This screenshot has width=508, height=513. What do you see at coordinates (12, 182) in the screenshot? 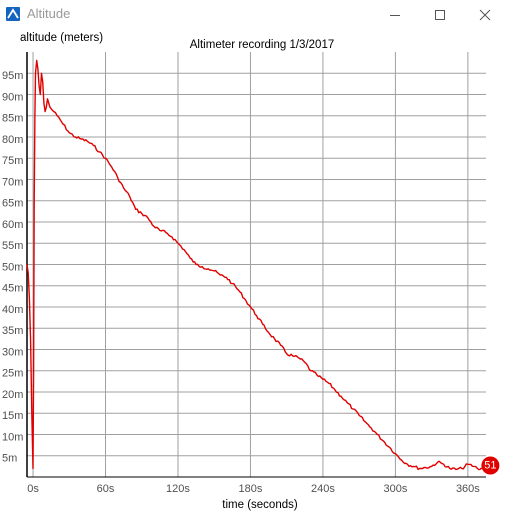
I see `y-tick-label: 70m` at bounding box center [12, 182].